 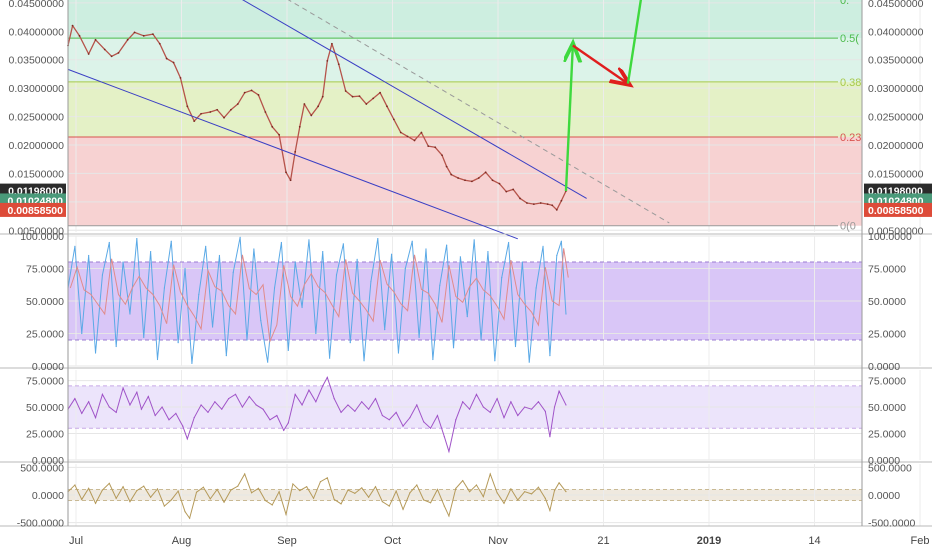 What do you see at coordinates (45, 335) in the screenshot?
I see `stoch-ytick-left-3: 25.0000` at bounding box center [45, 335].